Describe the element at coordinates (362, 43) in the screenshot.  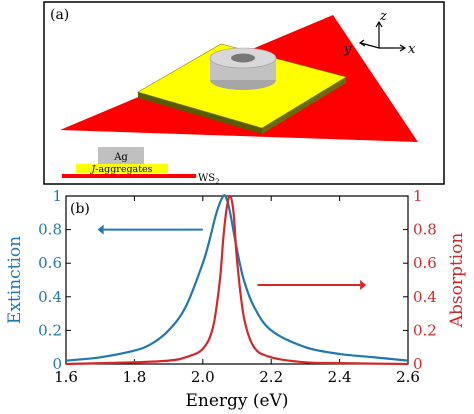
I see `y-arrowhead` at that location.